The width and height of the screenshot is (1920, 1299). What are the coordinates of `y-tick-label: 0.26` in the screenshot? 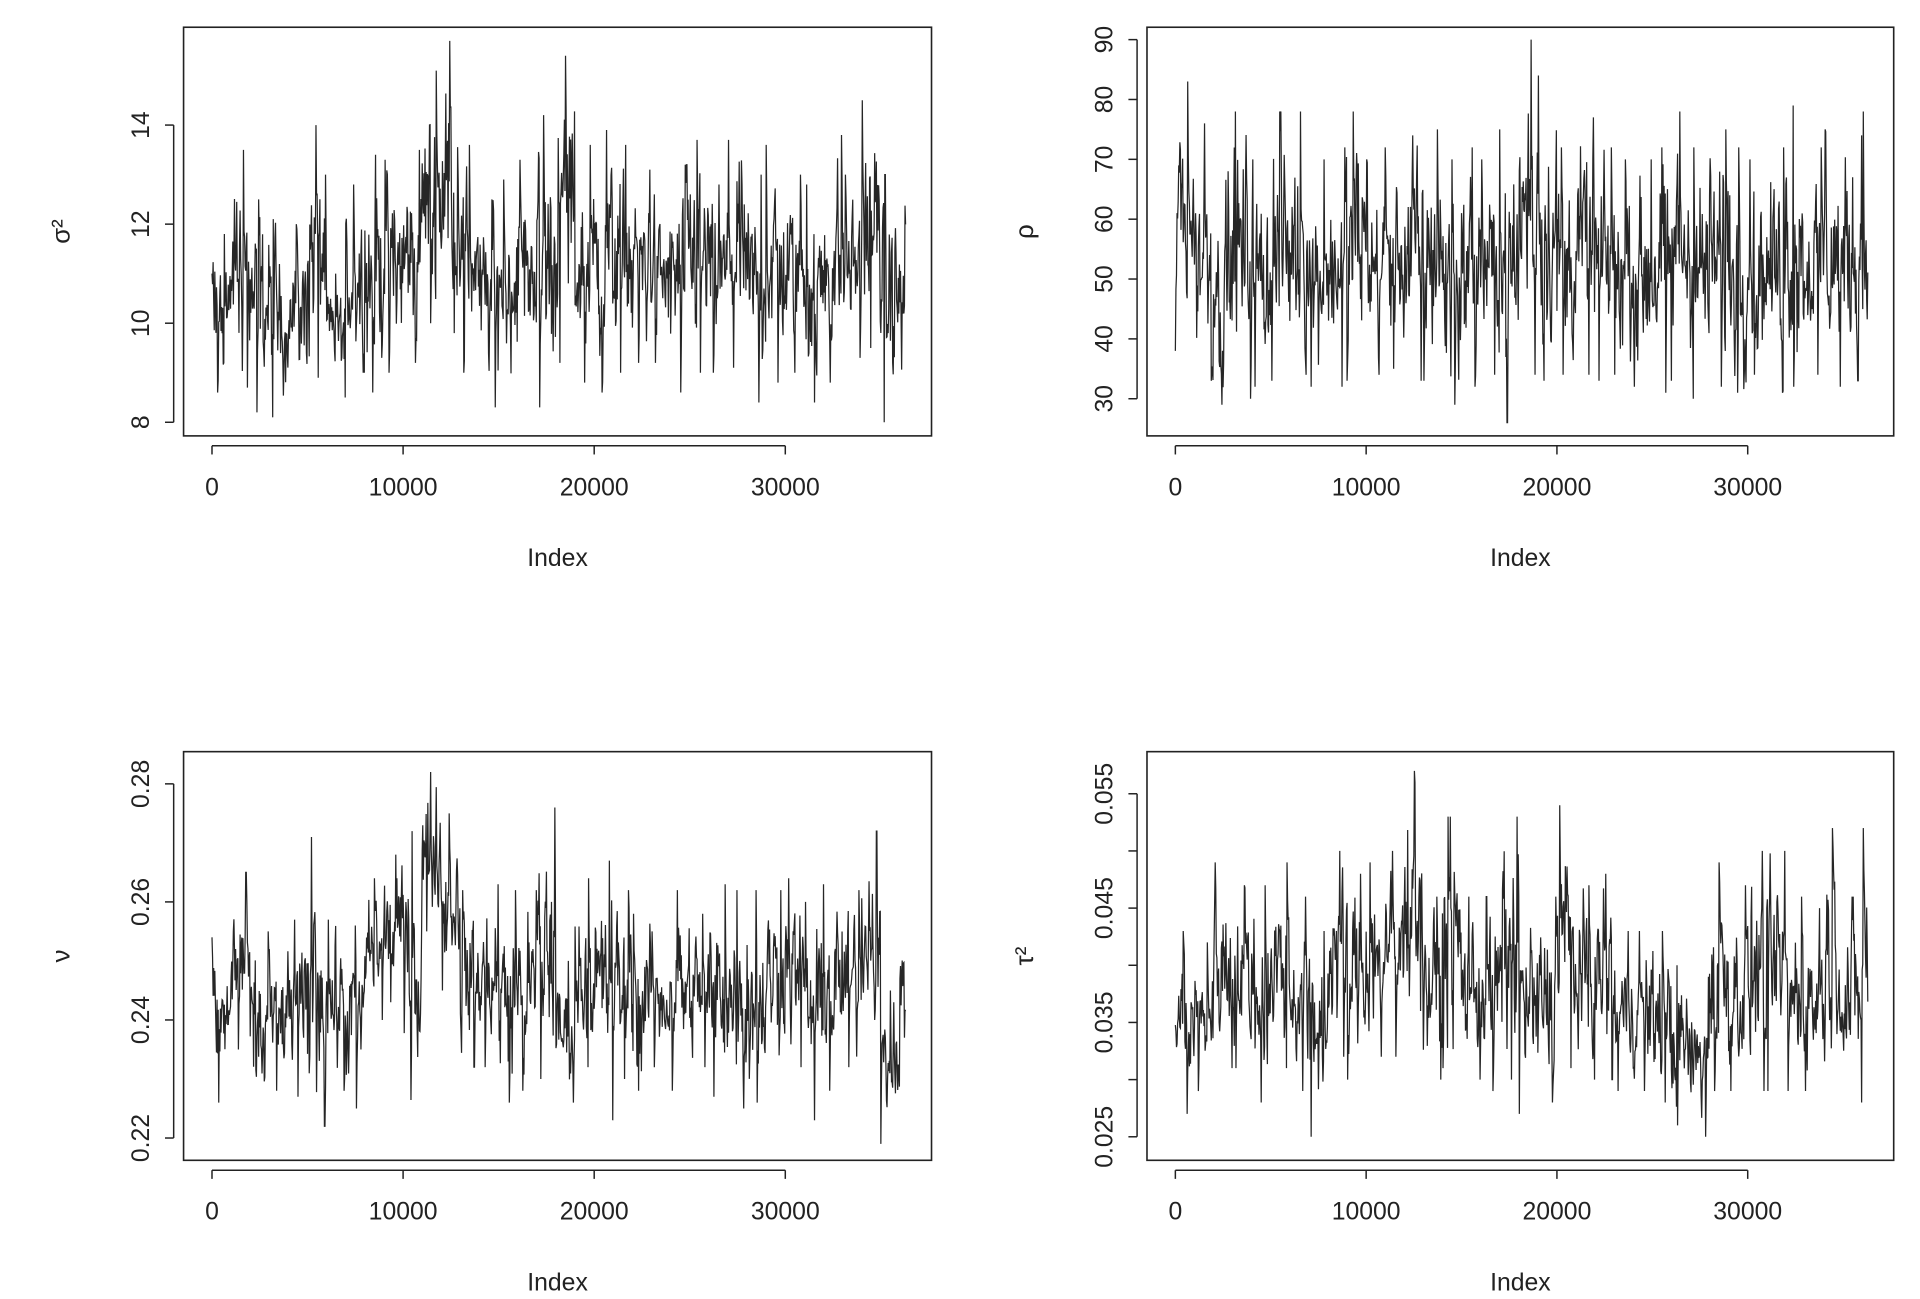 It's located at (141, 902).